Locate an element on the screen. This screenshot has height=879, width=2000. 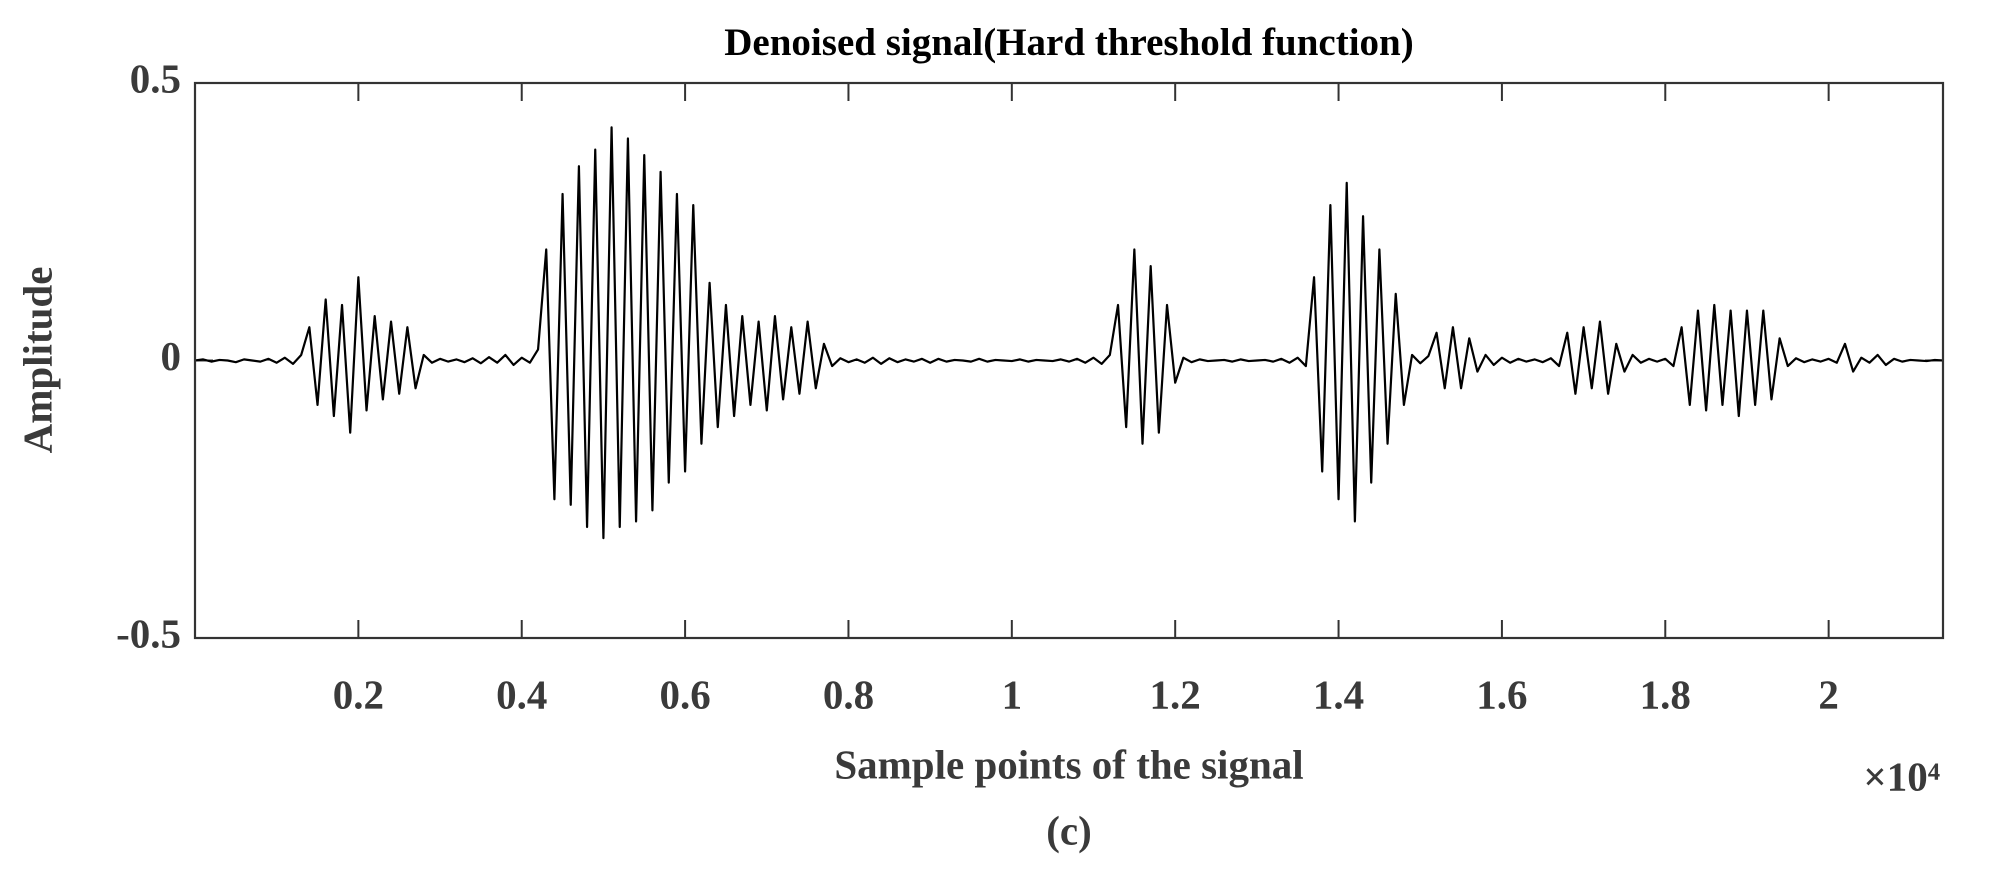
x-tick-label: 0.2 is located at coordinates (358, 694).